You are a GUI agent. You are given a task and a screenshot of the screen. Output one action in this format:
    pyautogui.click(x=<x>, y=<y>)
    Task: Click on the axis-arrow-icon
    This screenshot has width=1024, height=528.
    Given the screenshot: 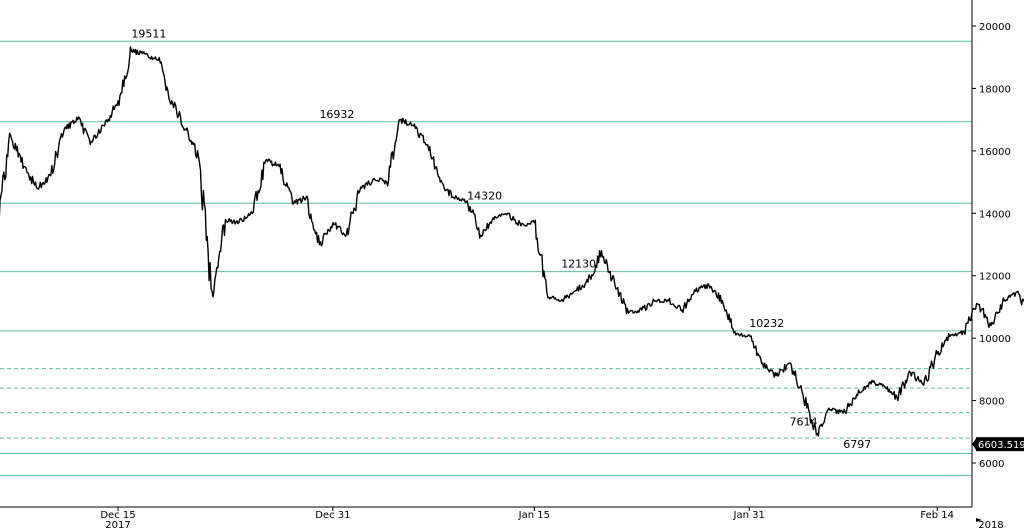 What is the action you would take?
    pyautogui.click(x=979, y=520)
    